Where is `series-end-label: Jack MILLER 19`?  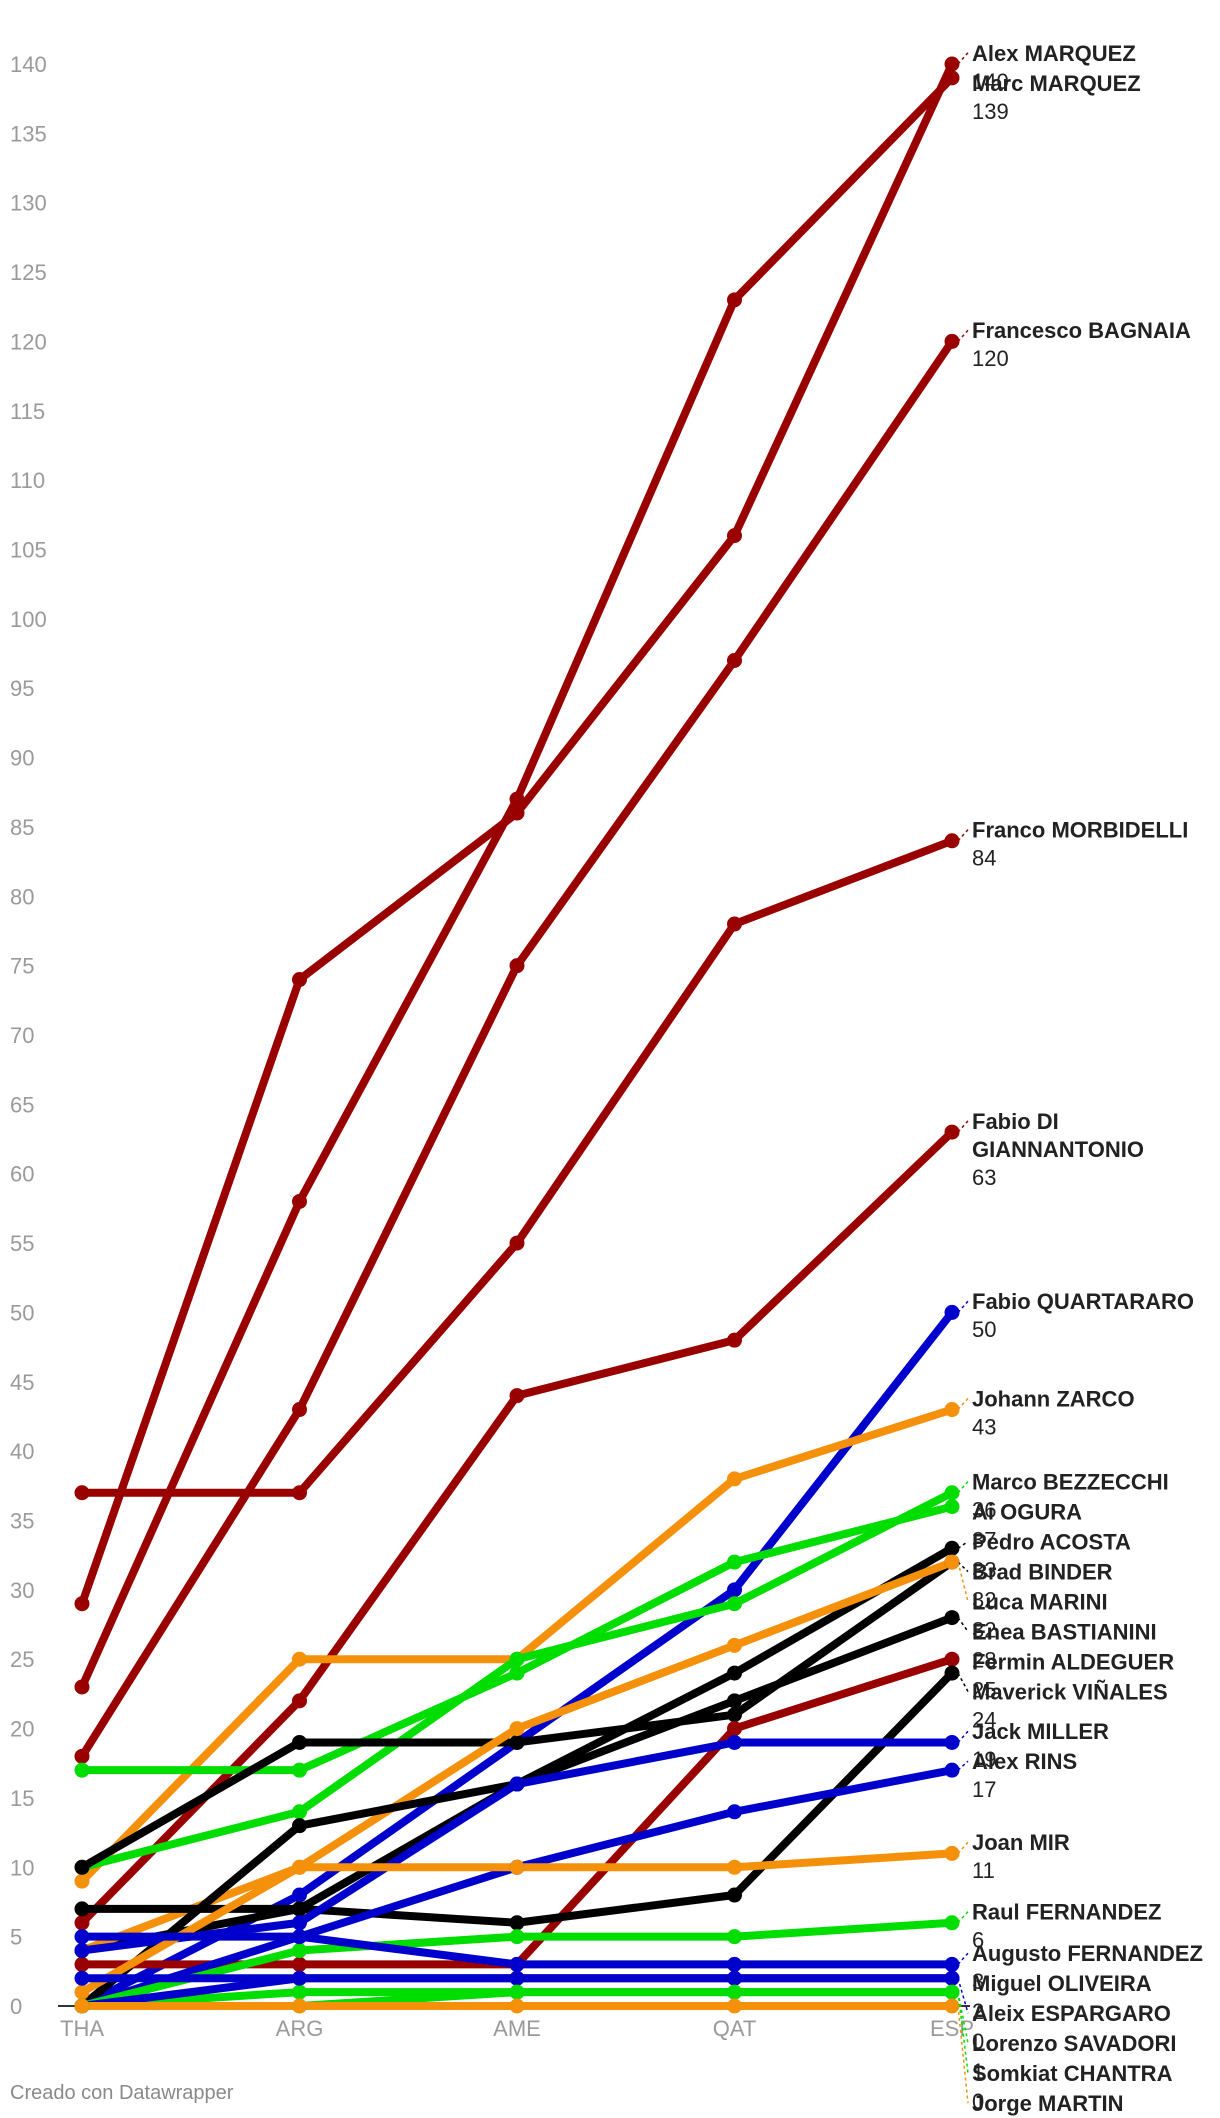 series-end-label: Jack MILLER 19 is located at coordinates (1033, 1745).